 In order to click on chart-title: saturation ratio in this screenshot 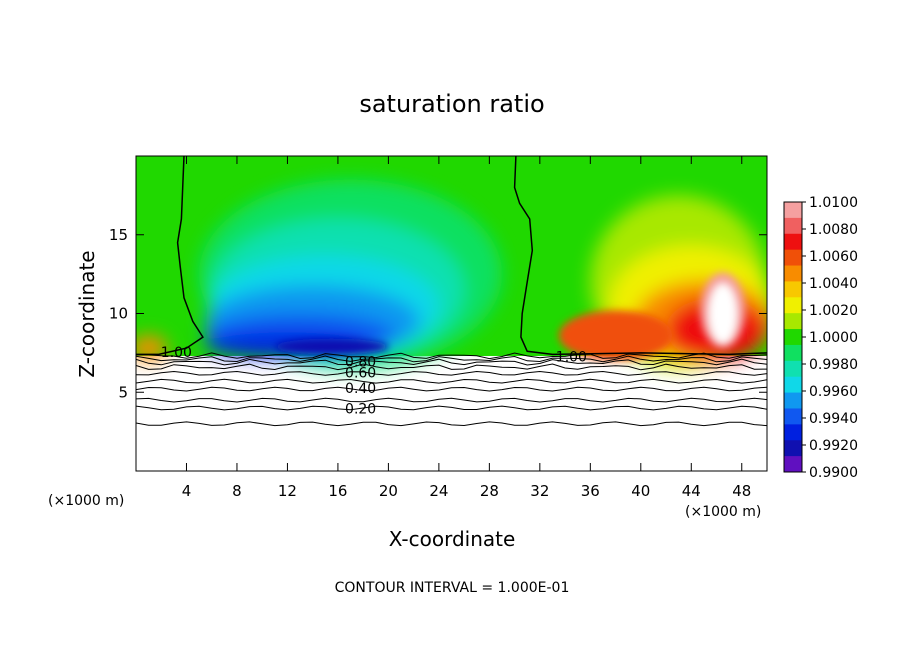, I will do `click(451, 104)`.